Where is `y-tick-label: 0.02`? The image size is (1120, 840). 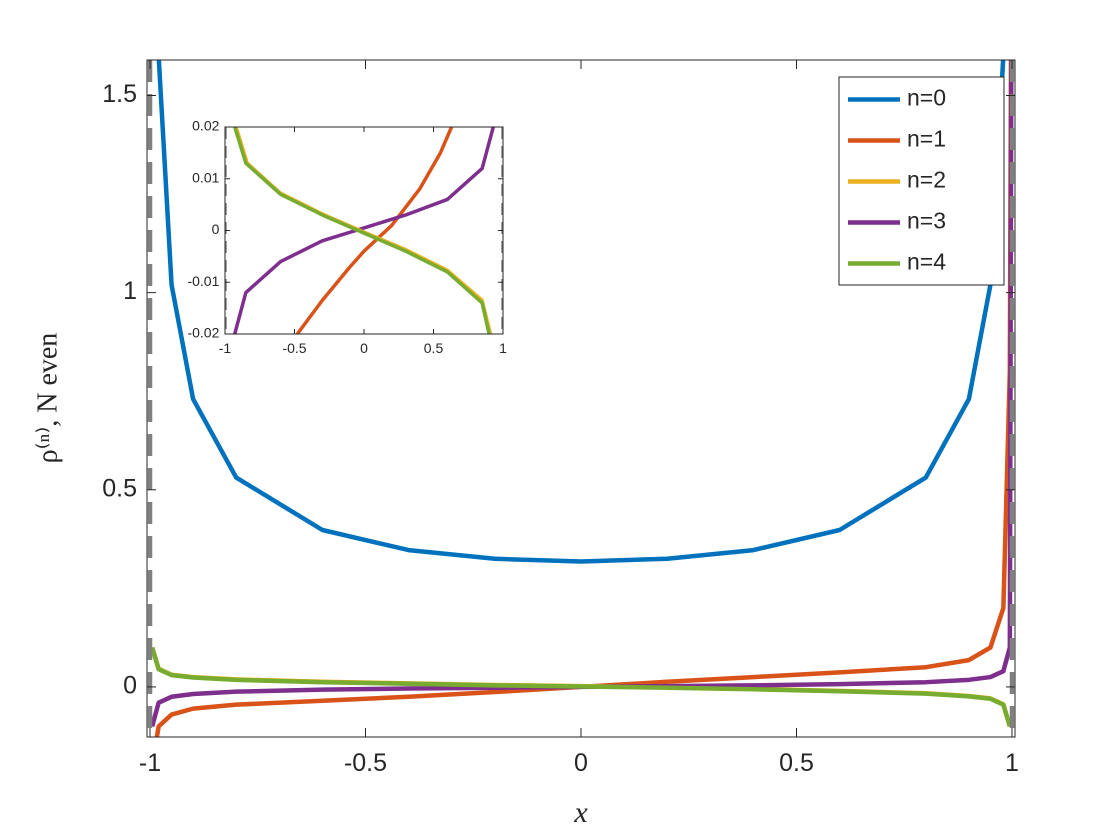 y-tick-label: 0.02 is located at coordinates (205, 126).